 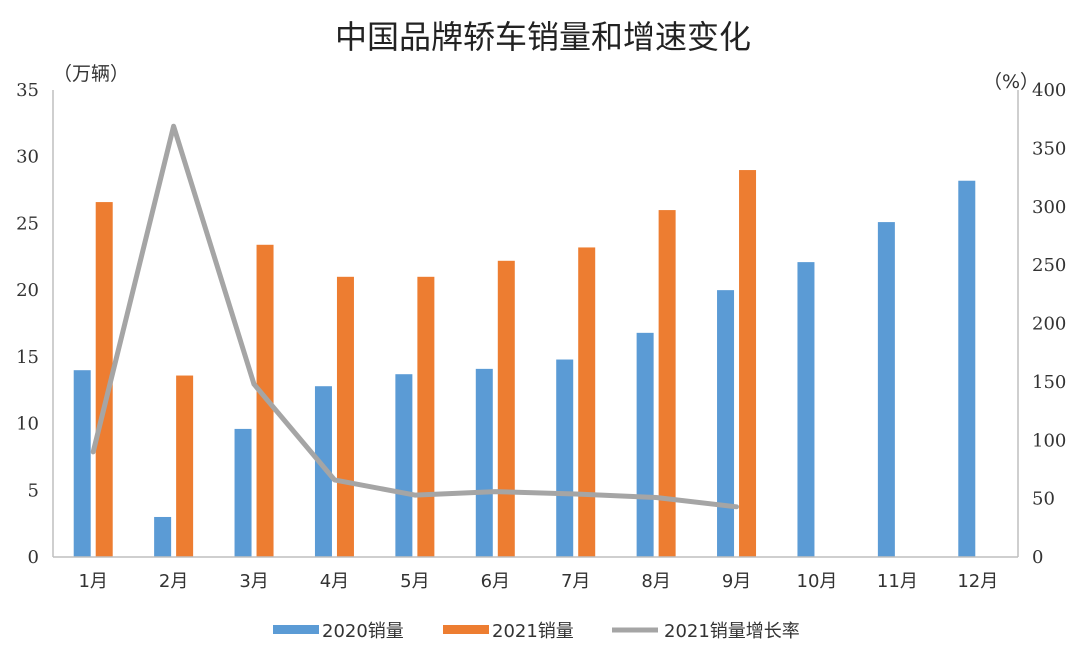 What do you see at coordinates (736, 581) in the screenshot?
I see `x-tick-label: 9月` at bounding box center [736, 581].